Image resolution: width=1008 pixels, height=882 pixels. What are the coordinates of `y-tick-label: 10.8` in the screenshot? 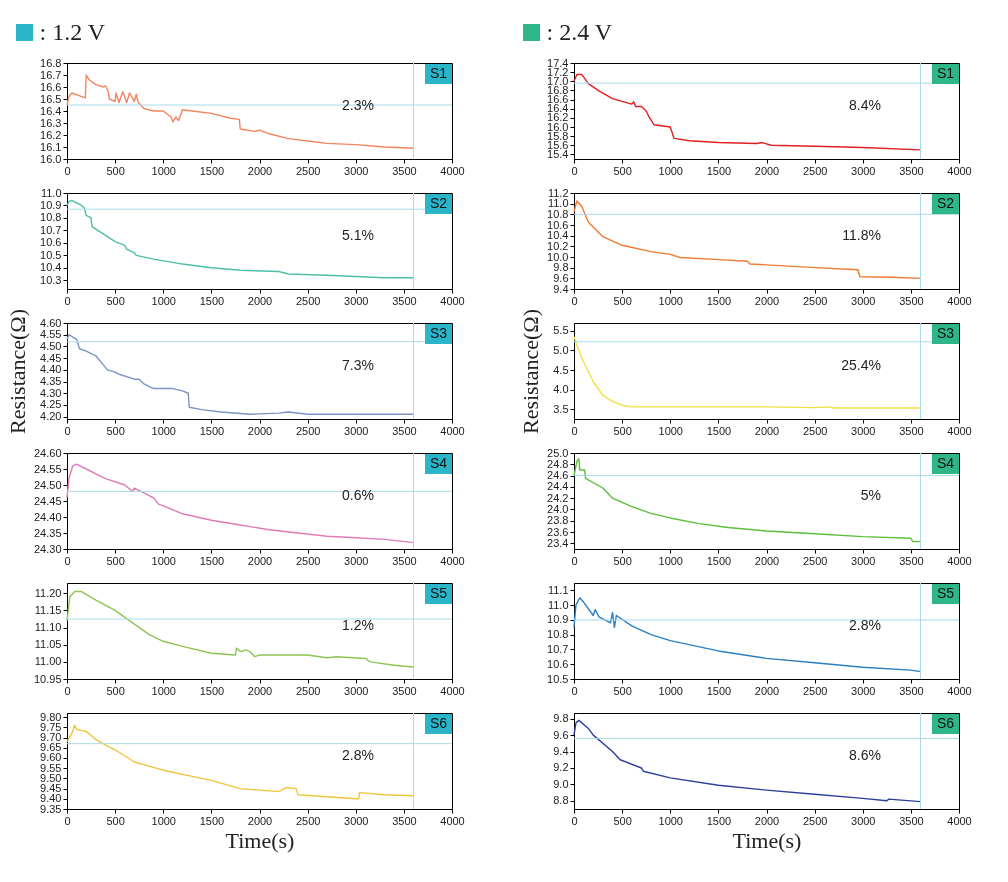 It's located at (51, 217).